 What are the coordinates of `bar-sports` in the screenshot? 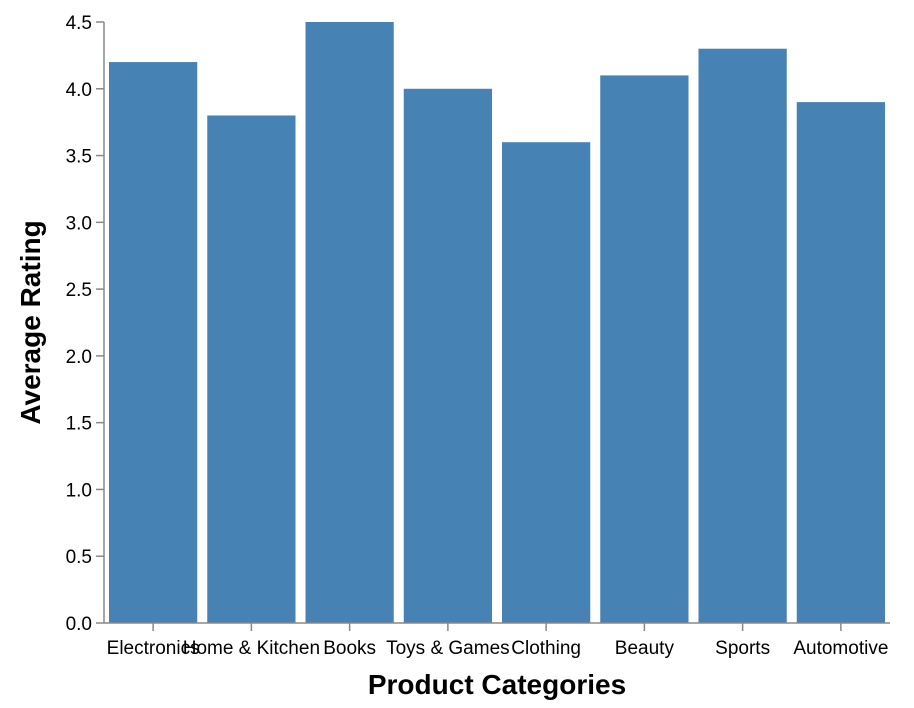 It's located at (742, 335).